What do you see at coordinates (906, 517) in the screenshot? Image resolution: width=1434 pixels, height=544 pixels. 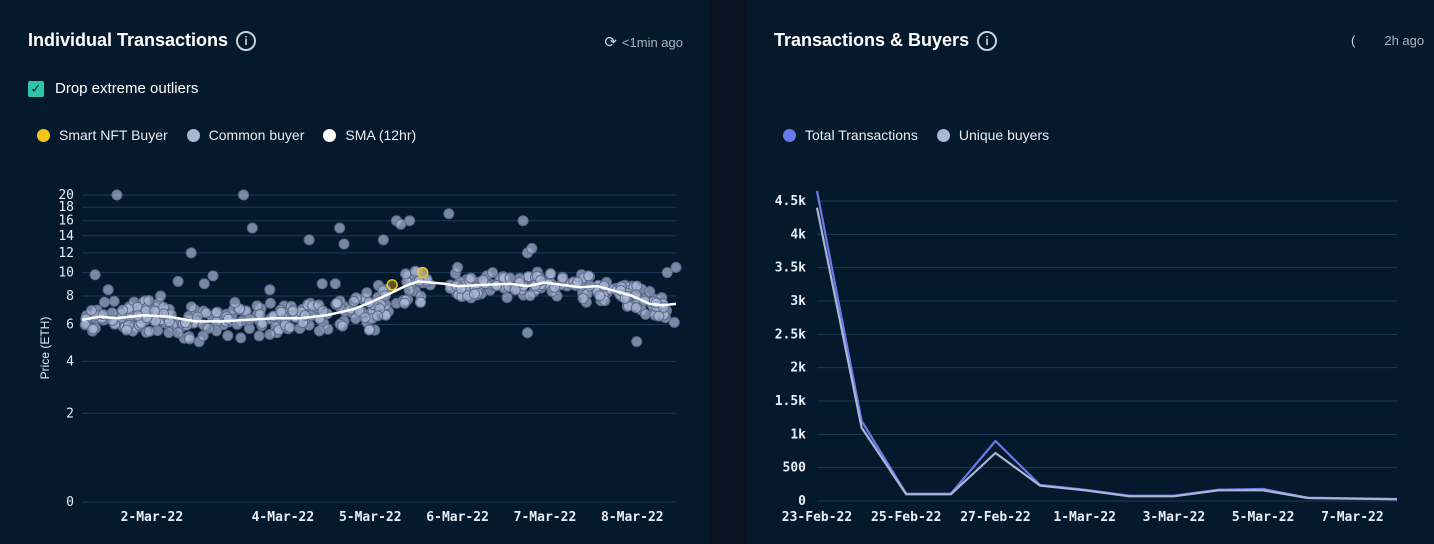 I see `x-tick-label: 25-Feb-22` at bounding box center [906, 517].